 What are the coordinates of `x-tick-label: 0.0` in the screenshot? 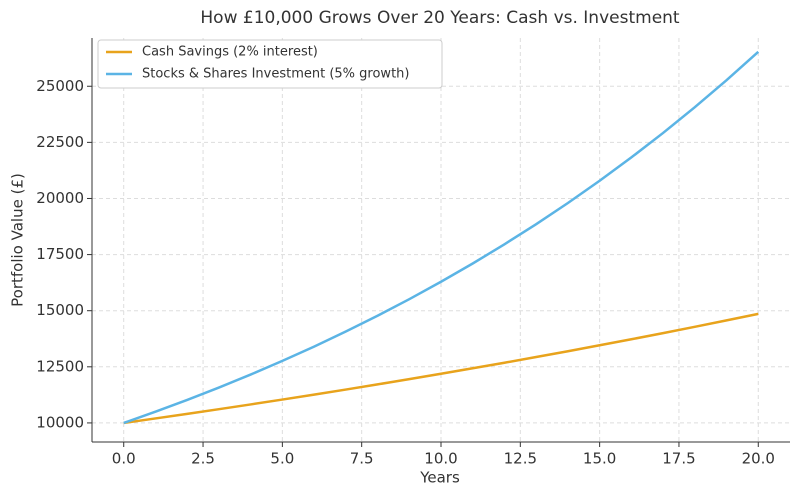 It's located at (124, 459).